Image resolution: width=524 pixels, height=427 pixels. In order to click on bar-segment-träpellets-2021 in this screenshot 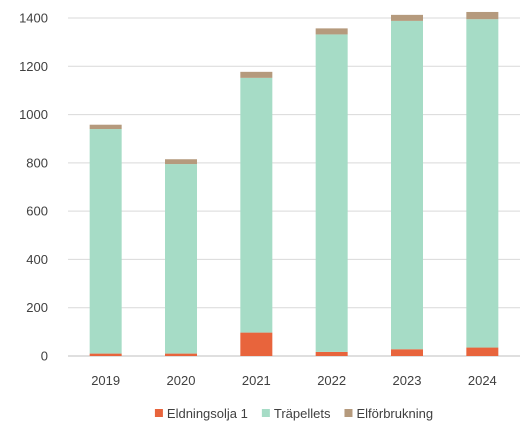, I will do `click(256, 205)`.